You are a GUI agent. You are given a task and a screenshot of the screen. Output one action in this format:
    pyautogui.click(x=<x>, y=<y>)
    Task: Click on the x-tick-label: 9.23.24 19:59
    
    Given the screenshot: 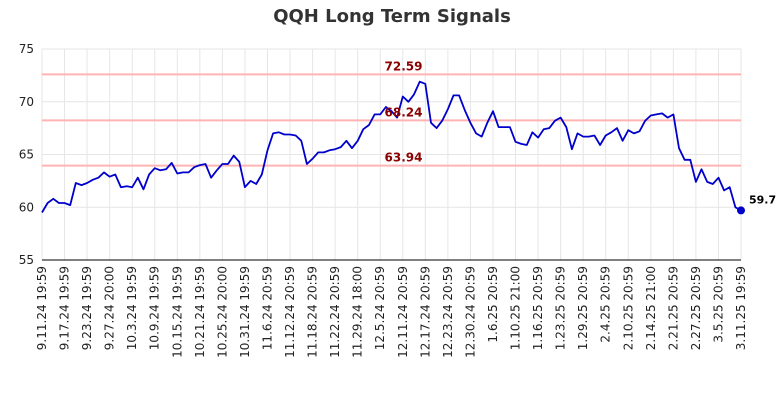 What is the action you would take?
    pyautogui.click(x=87, y=308)
    